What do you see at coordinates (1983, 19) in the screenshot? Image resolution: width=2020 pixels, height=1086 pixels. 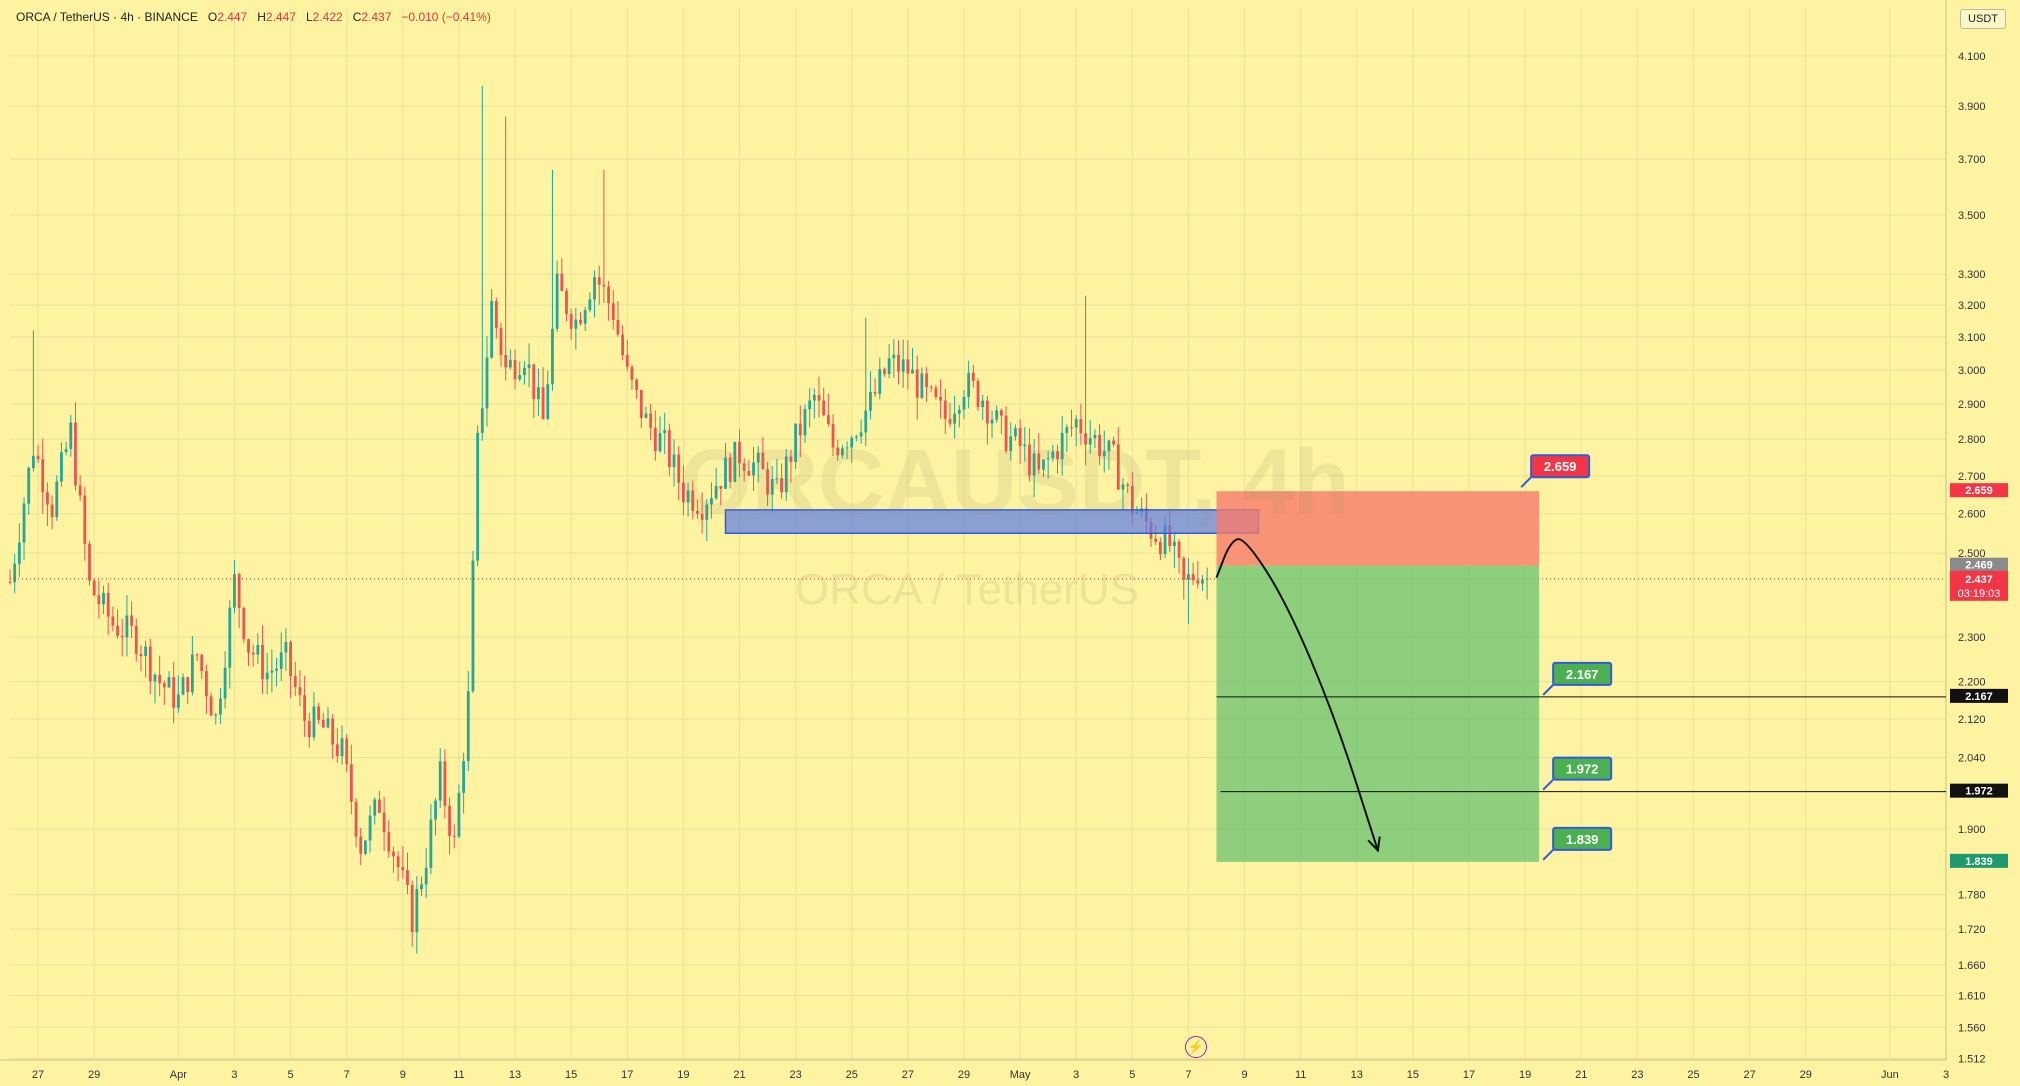 I see `currency-unit-button: USDT` at bounding box center [1983, 19].